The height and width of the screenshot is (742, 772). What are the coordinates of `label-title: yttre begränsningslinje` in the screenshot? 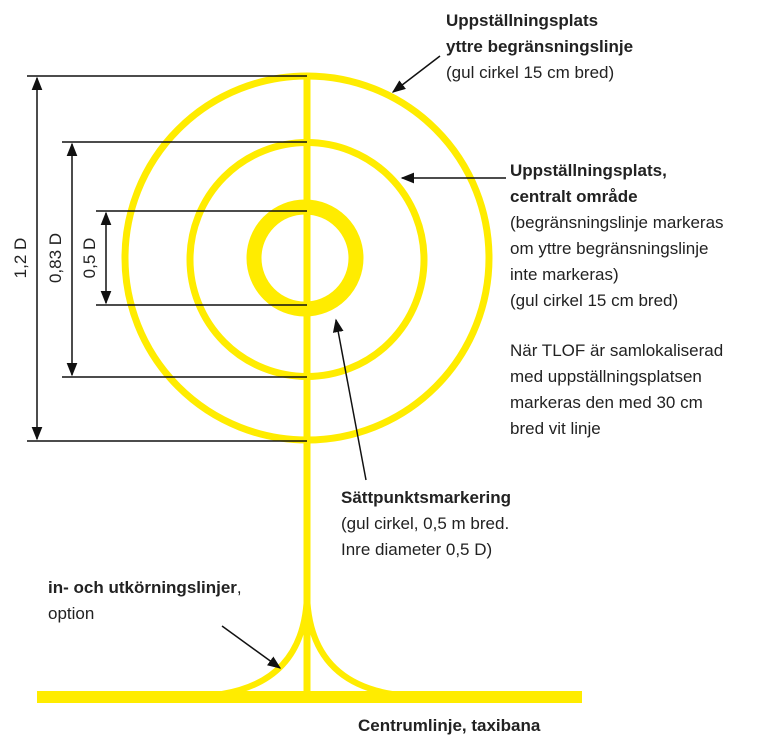 It's located at (539, 46).